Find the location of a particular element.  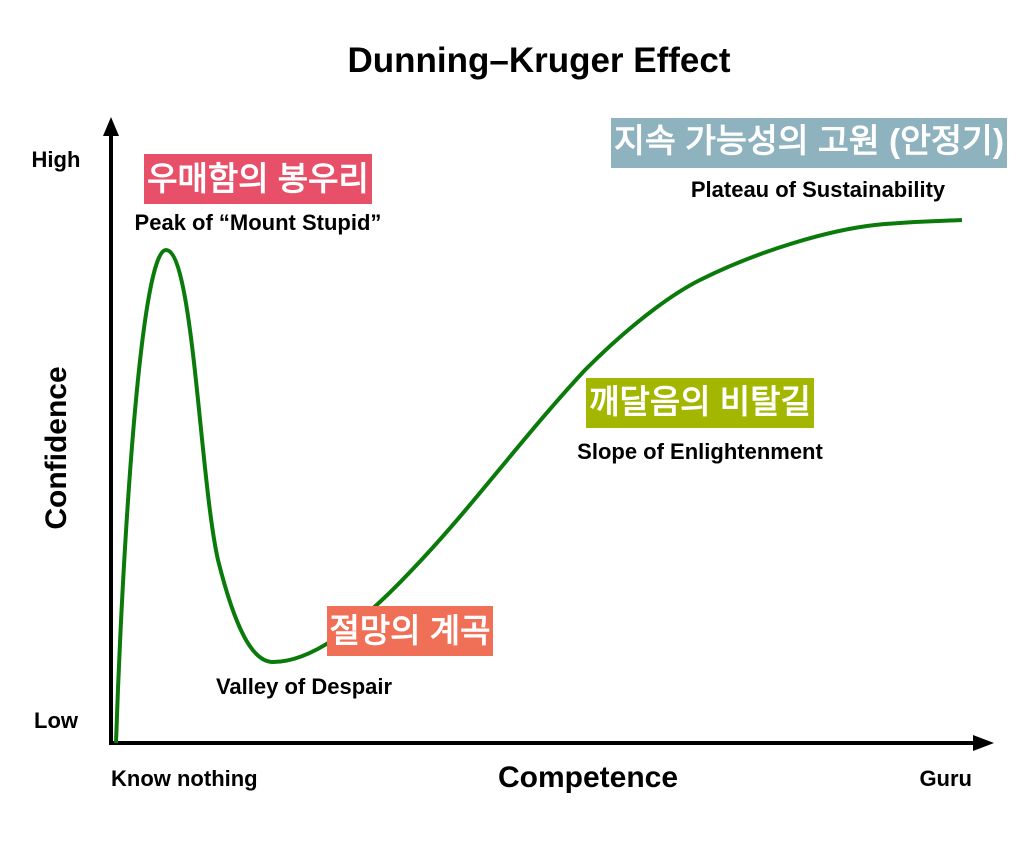

phase-valley-english-label: Valley of Despair is located at coordinates (304, 686).